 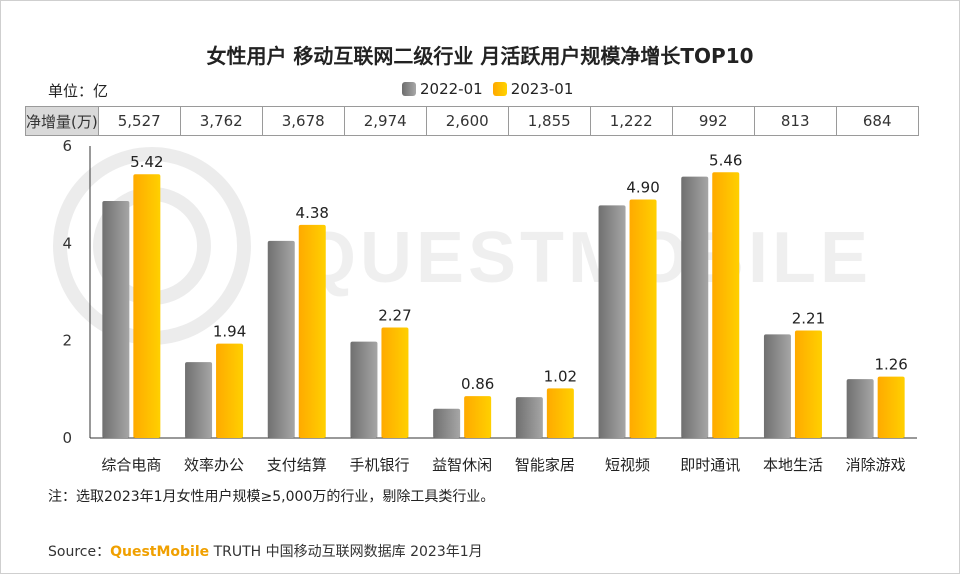 I want to click on bar-2023-01-支付结算, so click(x=312, y=331).